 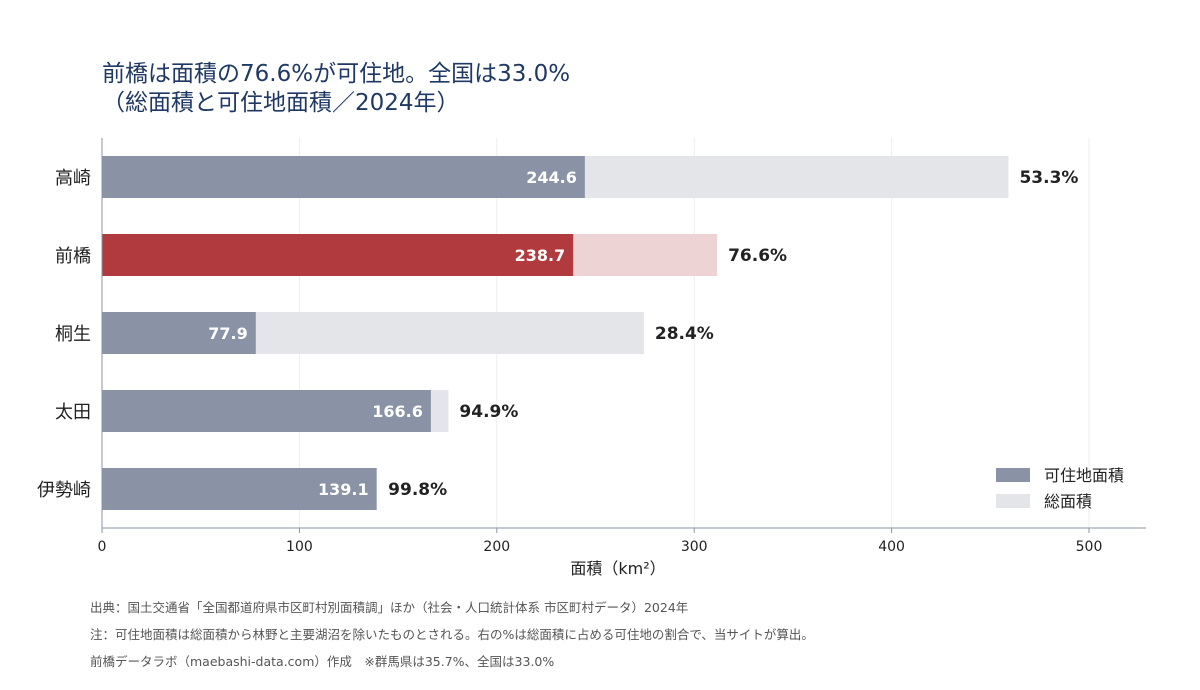 What do you see at coordinates (1068, 501) in the screenshot?
I see `legend-label: 総面積` at bounding box center [1068, 501].